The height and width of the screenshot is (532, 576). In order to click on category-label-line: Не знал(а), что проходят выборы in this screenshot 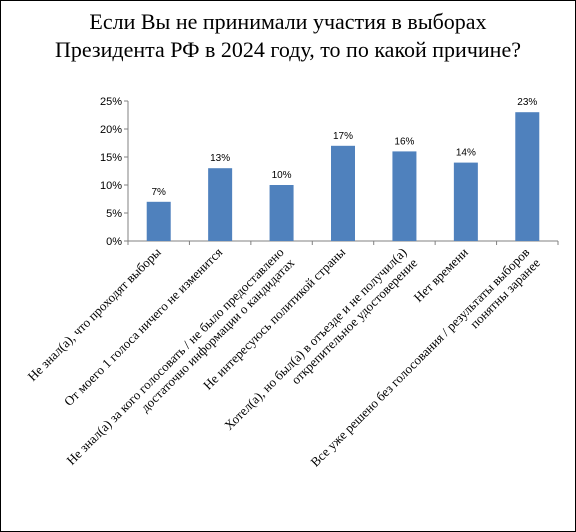, I will do `click(94, 314)`.